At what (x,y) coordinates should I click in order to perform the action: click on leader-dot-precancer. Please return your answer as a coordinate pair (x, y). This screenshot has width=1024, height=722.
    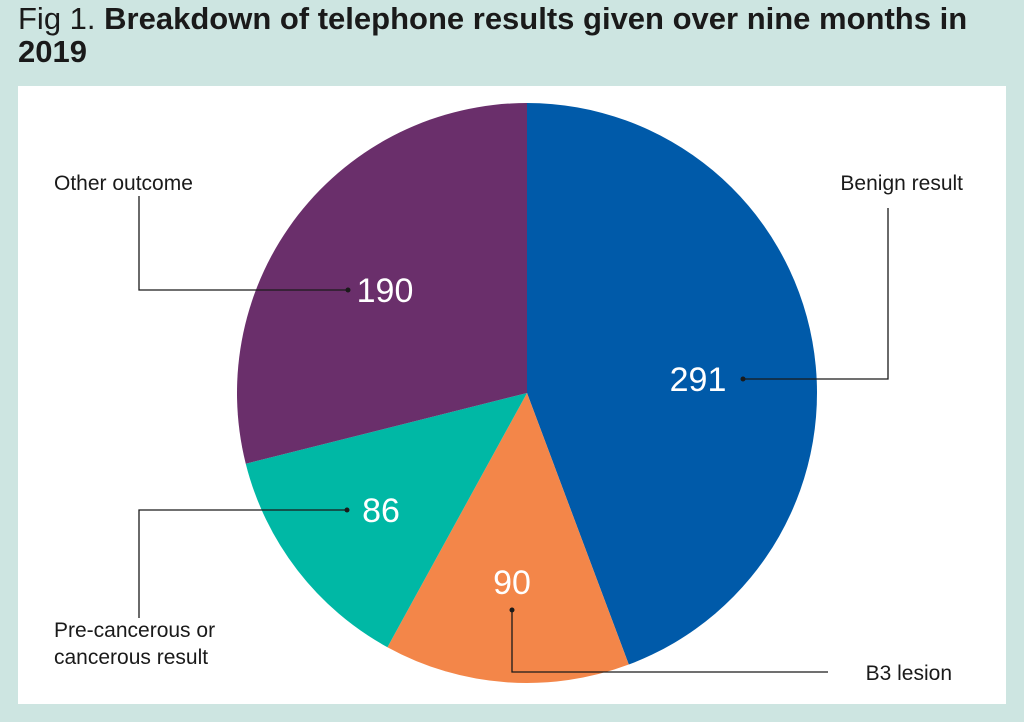
    Looking at the image, I should click on (347, 510).